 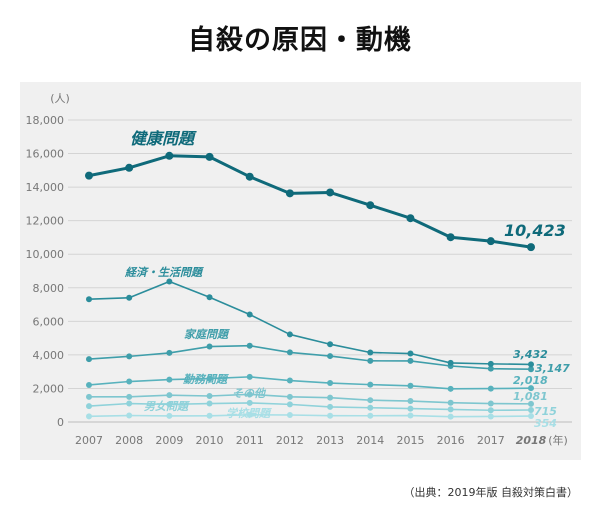 I want to click on series-end-value-label: 10,423, so click(x=535, y=230).